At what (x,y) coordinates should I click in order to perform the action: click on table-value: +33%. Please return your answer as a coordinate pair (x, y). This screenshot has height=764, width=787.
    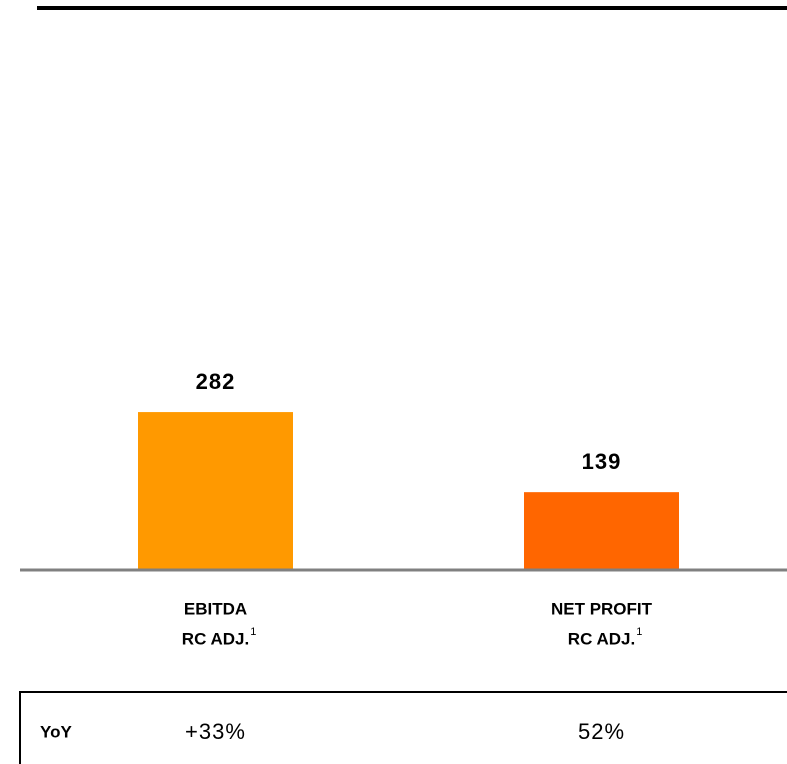
    Looking at the image, I should click on (215, 731).